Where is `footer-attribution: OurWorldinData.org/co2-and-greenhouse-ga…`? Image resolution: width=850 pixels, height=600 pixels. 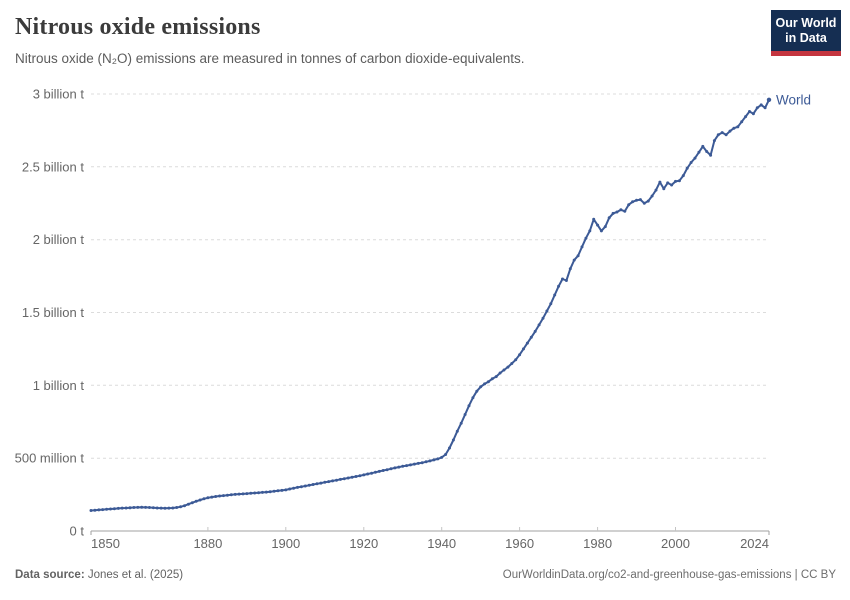 footer-attribution: OurWorldinData.org/co2-and-greenhouse-ga… is located at coordinates (669, 575).